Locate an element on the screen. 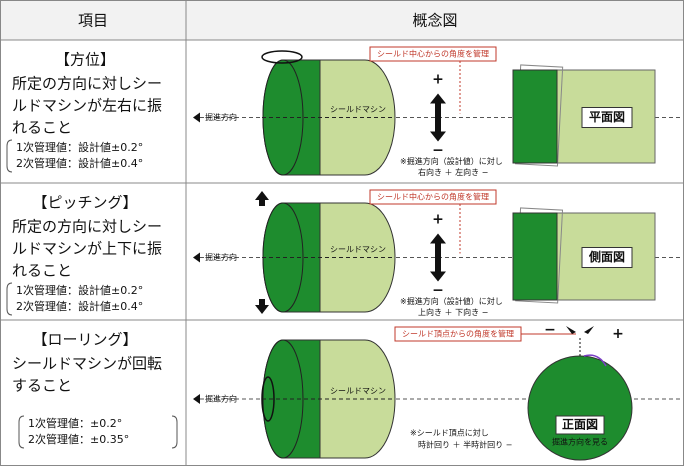  note: ※シールド頂点に対し is located at coordinates (449, 433).